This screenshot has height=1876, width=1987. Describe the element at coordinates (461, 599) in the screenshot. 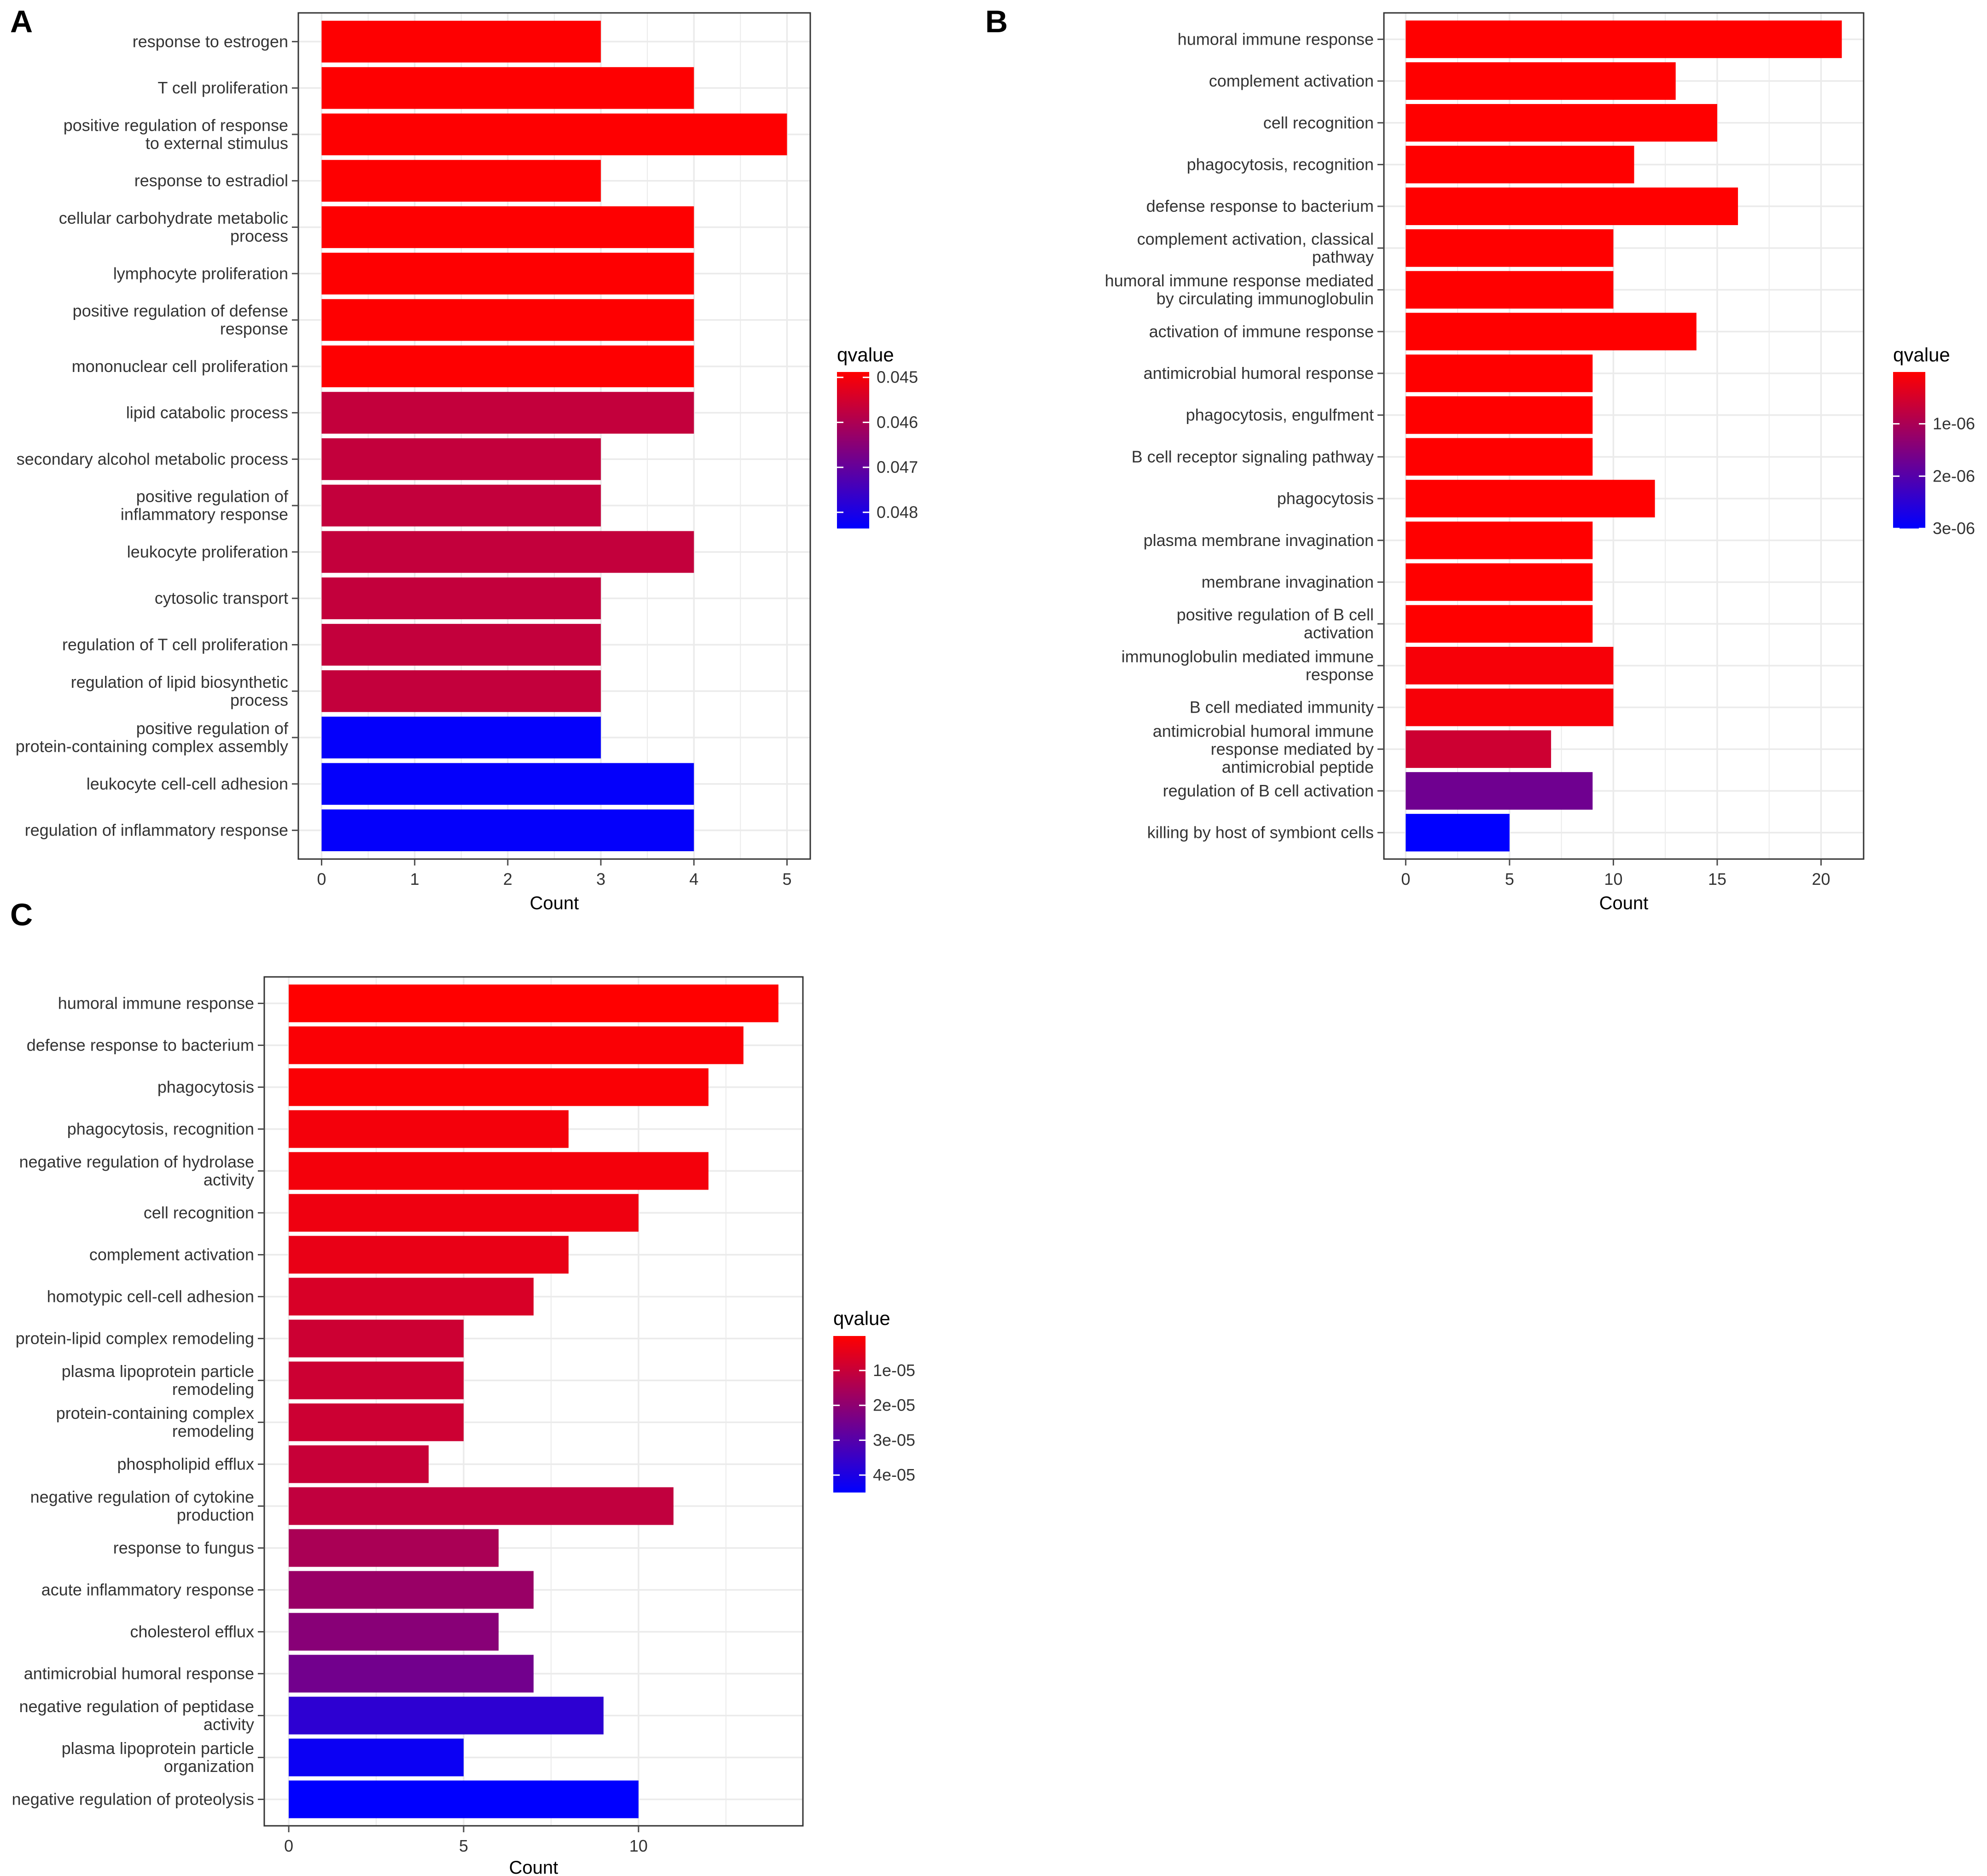

I see `bar-cytosolic-transport` at that location.